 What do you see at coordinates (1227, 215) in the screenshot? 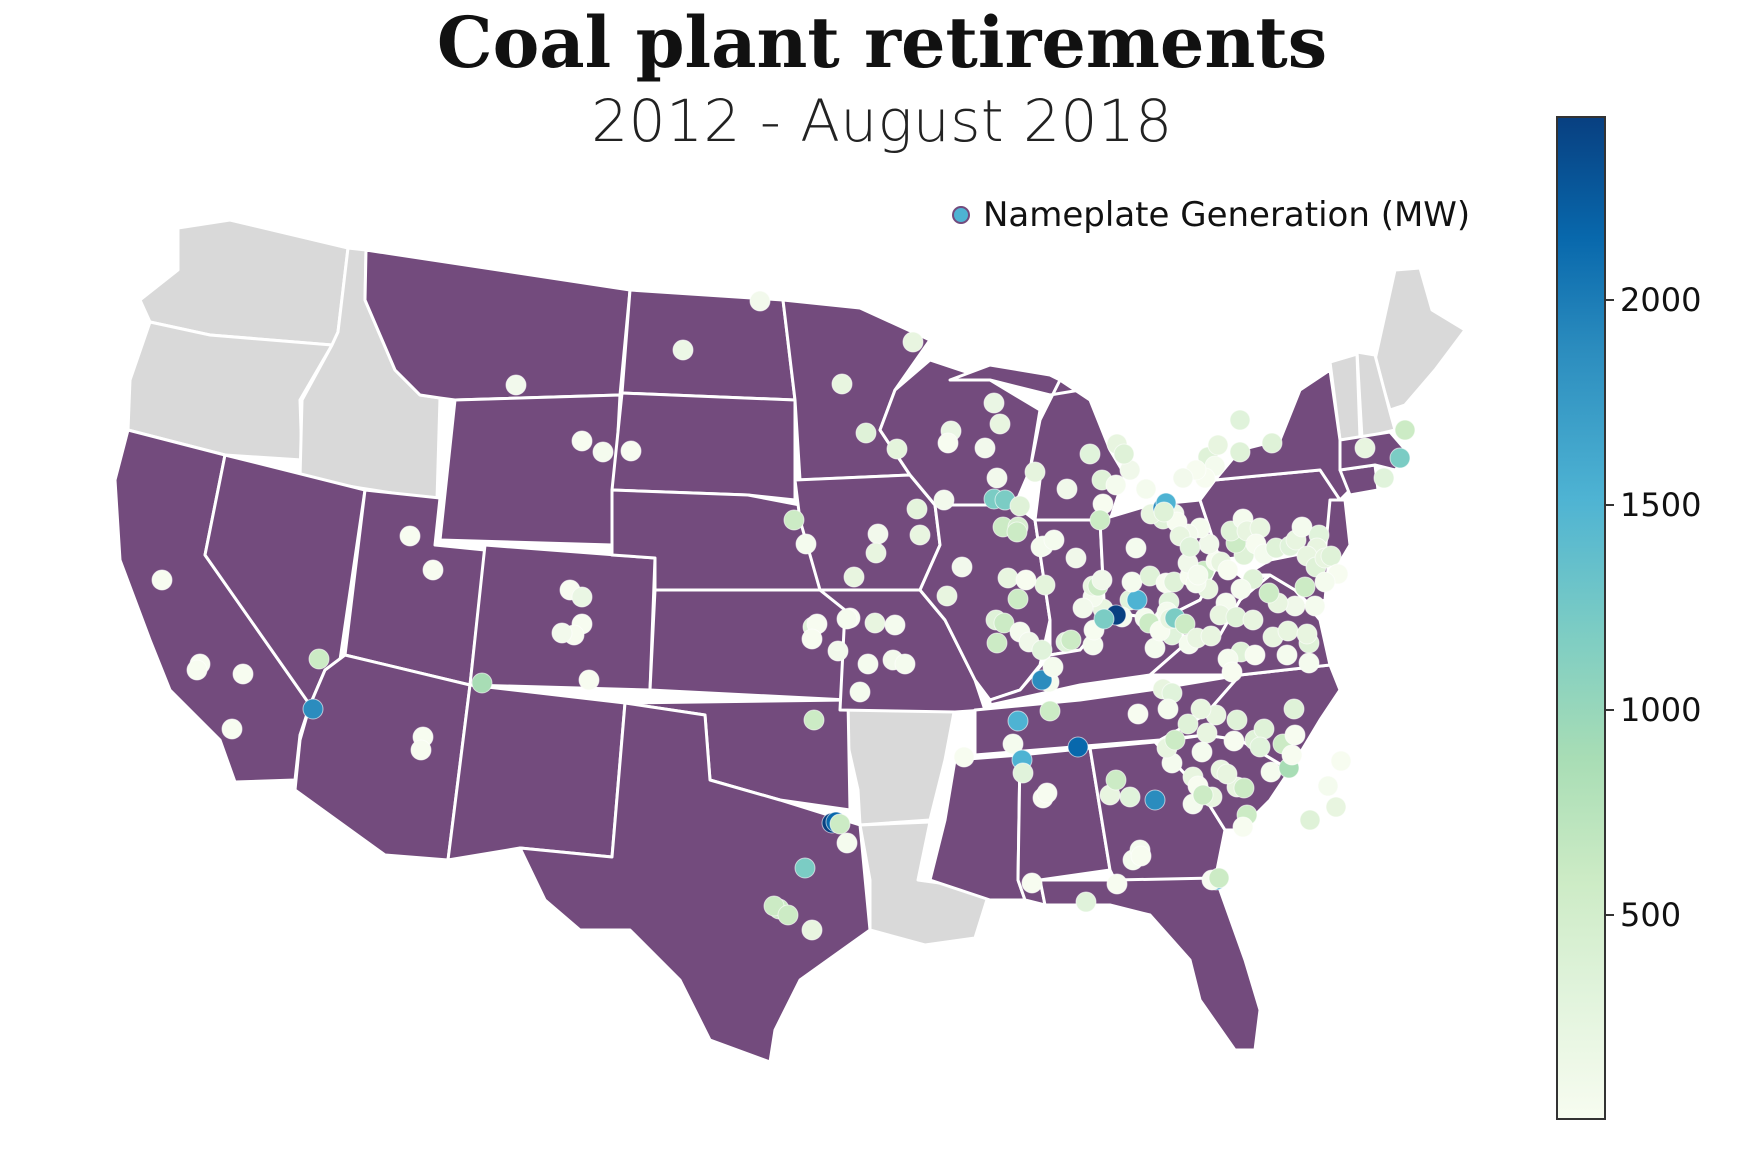
I see `legend-label: Nameplate Generation (MW)` at bounding box center [1227, 215].